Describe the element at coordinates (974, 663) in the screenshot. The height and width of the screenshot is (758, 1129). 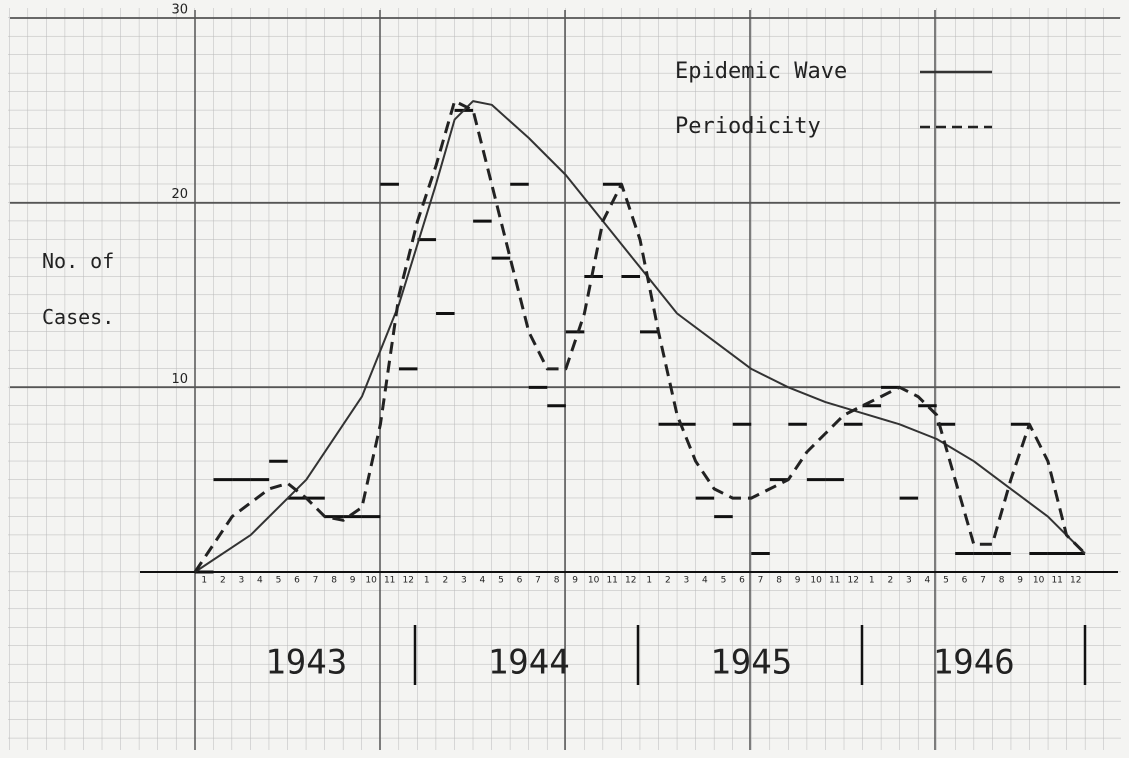
I see `year-label: 1946` at that location.